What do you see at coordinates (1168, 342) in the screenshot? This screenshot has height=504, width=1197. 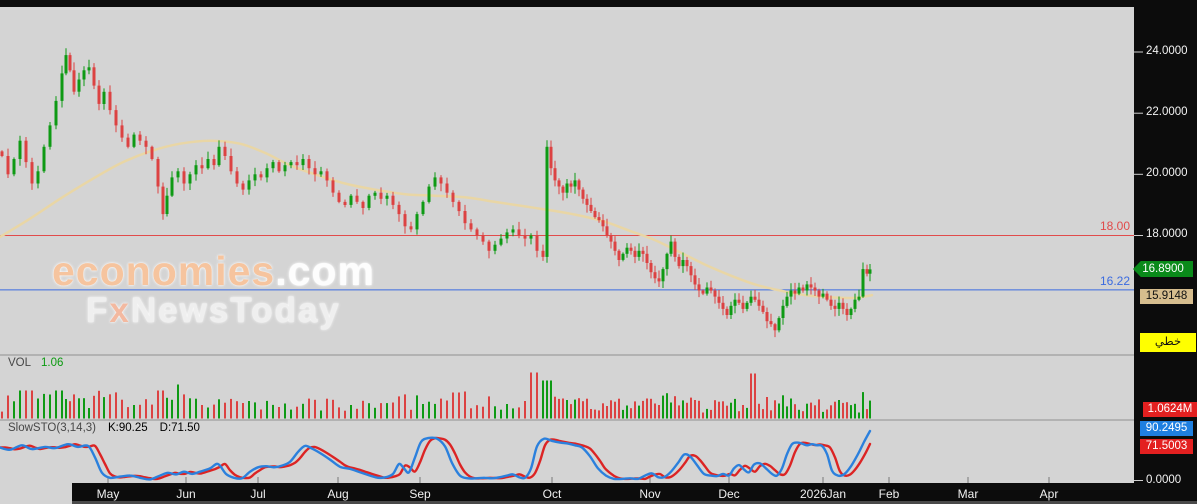 I see `chart-type-badge: خطي` at bounding box center [1168, 342].